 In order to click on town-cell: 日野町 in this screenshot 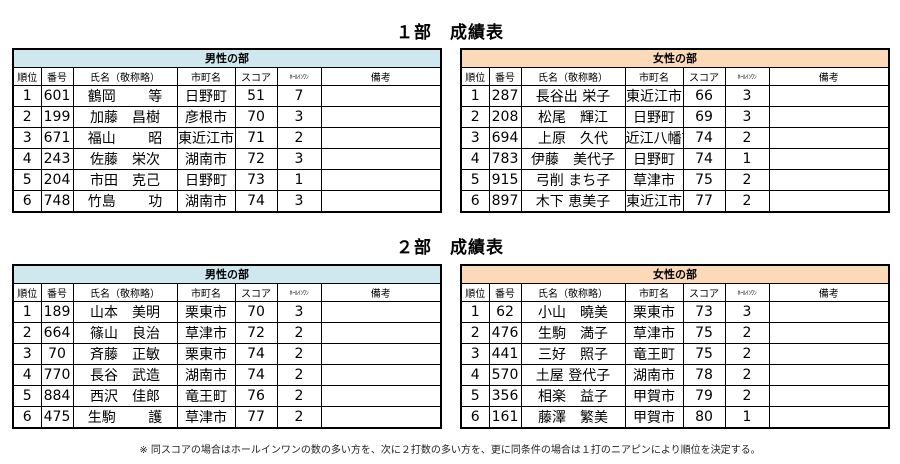, I will do `click(206, 179)`.